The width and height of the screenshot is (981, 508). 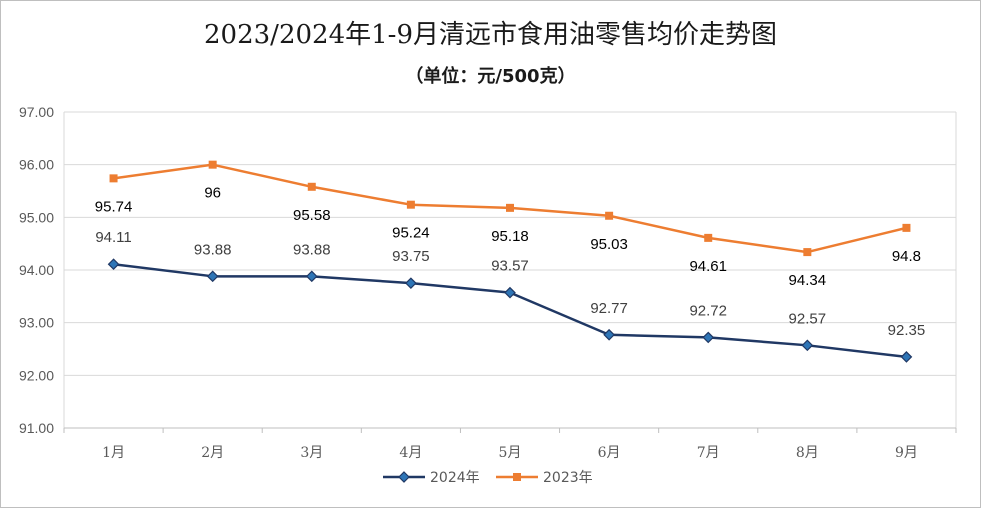 What do you see at coordinates (510, 236) in the screenshot?
I see `data-label: 95.18` at bounding box center [510, 236].